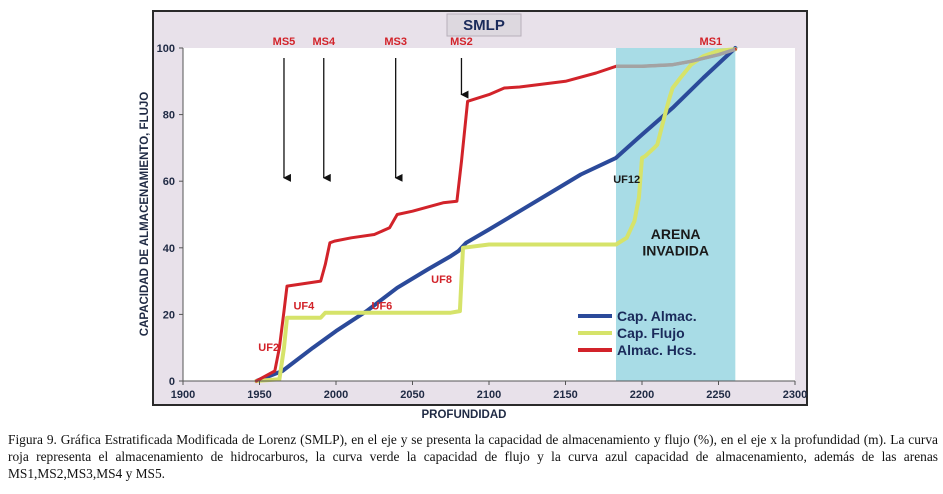  What do you see at coordinates (441, 280) in the screenshot?
I see `uf-label: UF8` at bounding box center [441, 280].